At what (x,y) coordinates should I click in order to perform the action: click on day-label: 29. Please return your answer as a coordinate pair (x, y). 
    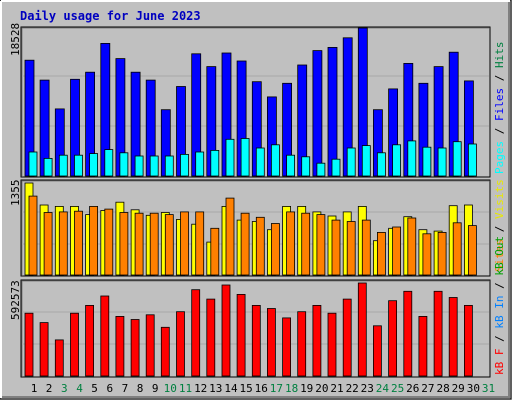
    Looking at the image, I should click on (458, 388).